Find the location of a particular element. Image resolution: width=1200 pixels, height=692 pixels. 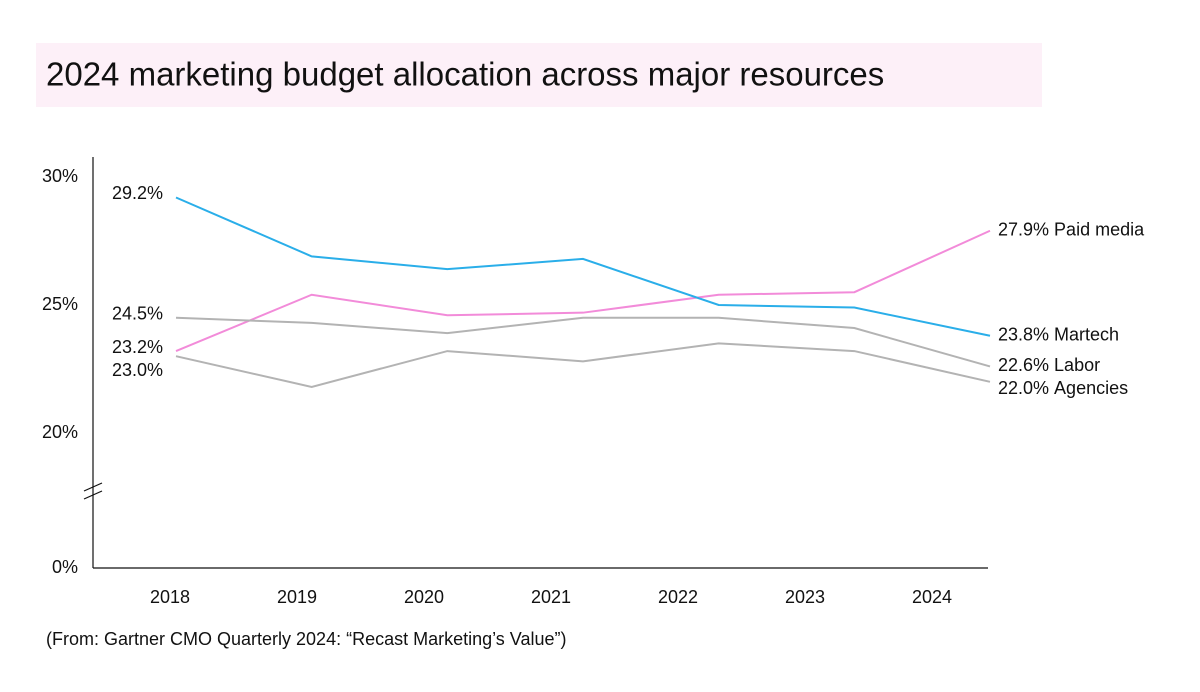

x-tick-label: 2021 is located at coordinates (551, 597).